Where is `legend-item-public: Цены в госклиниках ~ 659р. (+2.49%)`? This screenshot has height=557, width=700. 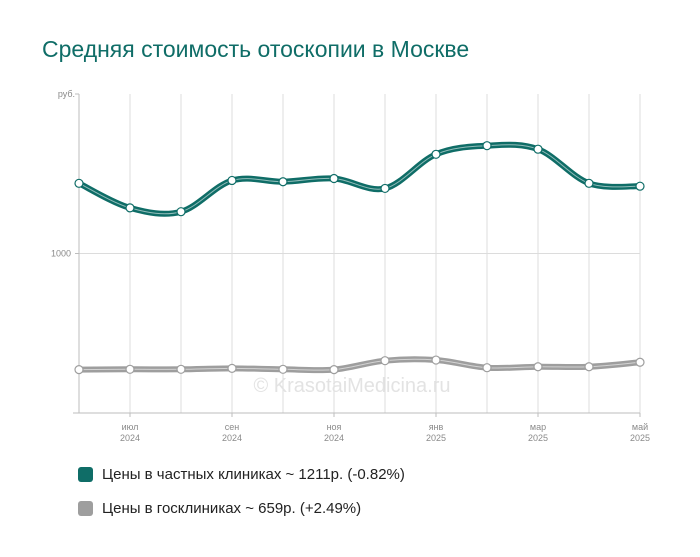
legend-item-public: Цены в госклиниках ~ 659р. (+2.49%) is located at coordinates (241, 508).